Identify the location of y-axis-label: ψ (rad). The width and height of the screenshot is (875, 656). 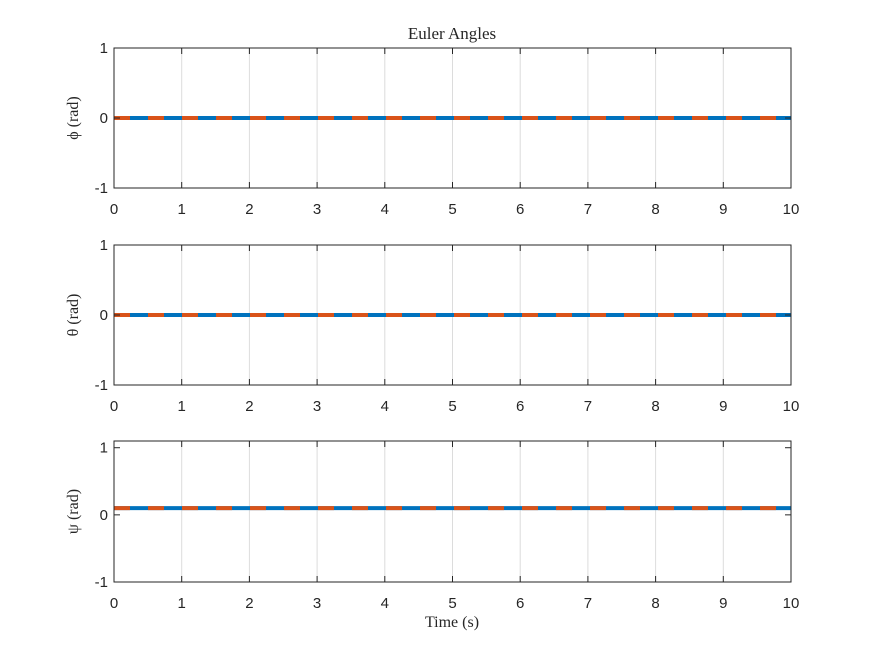
(73, 511).